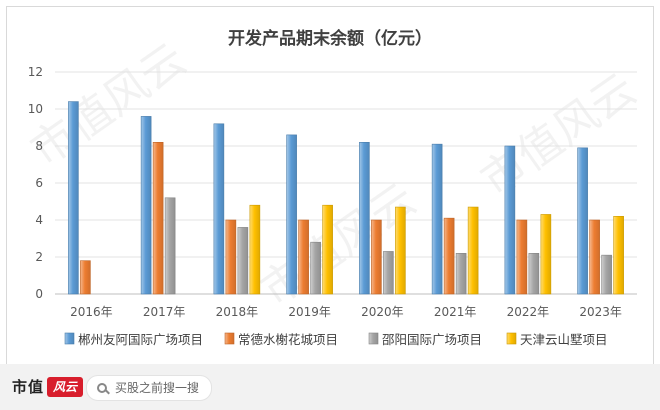 The height and width of the screenshot is (410, 660). Describe the element at coordinates (163, 388) in the screenshot. I see `search-input` at that location.